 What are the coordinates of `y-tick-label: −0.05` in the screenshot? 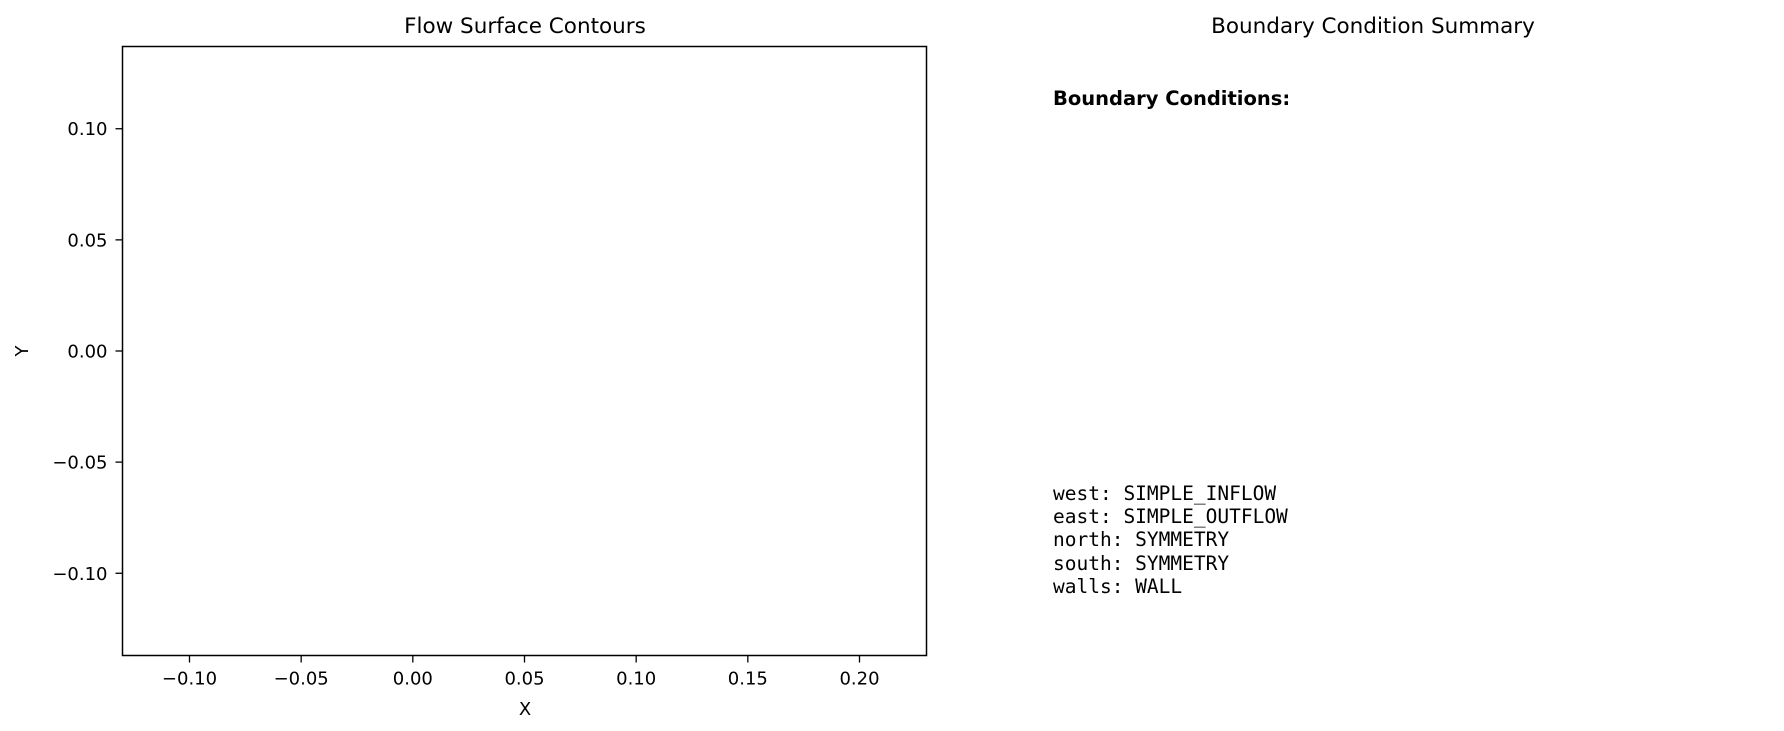 It's located at (79, 463).